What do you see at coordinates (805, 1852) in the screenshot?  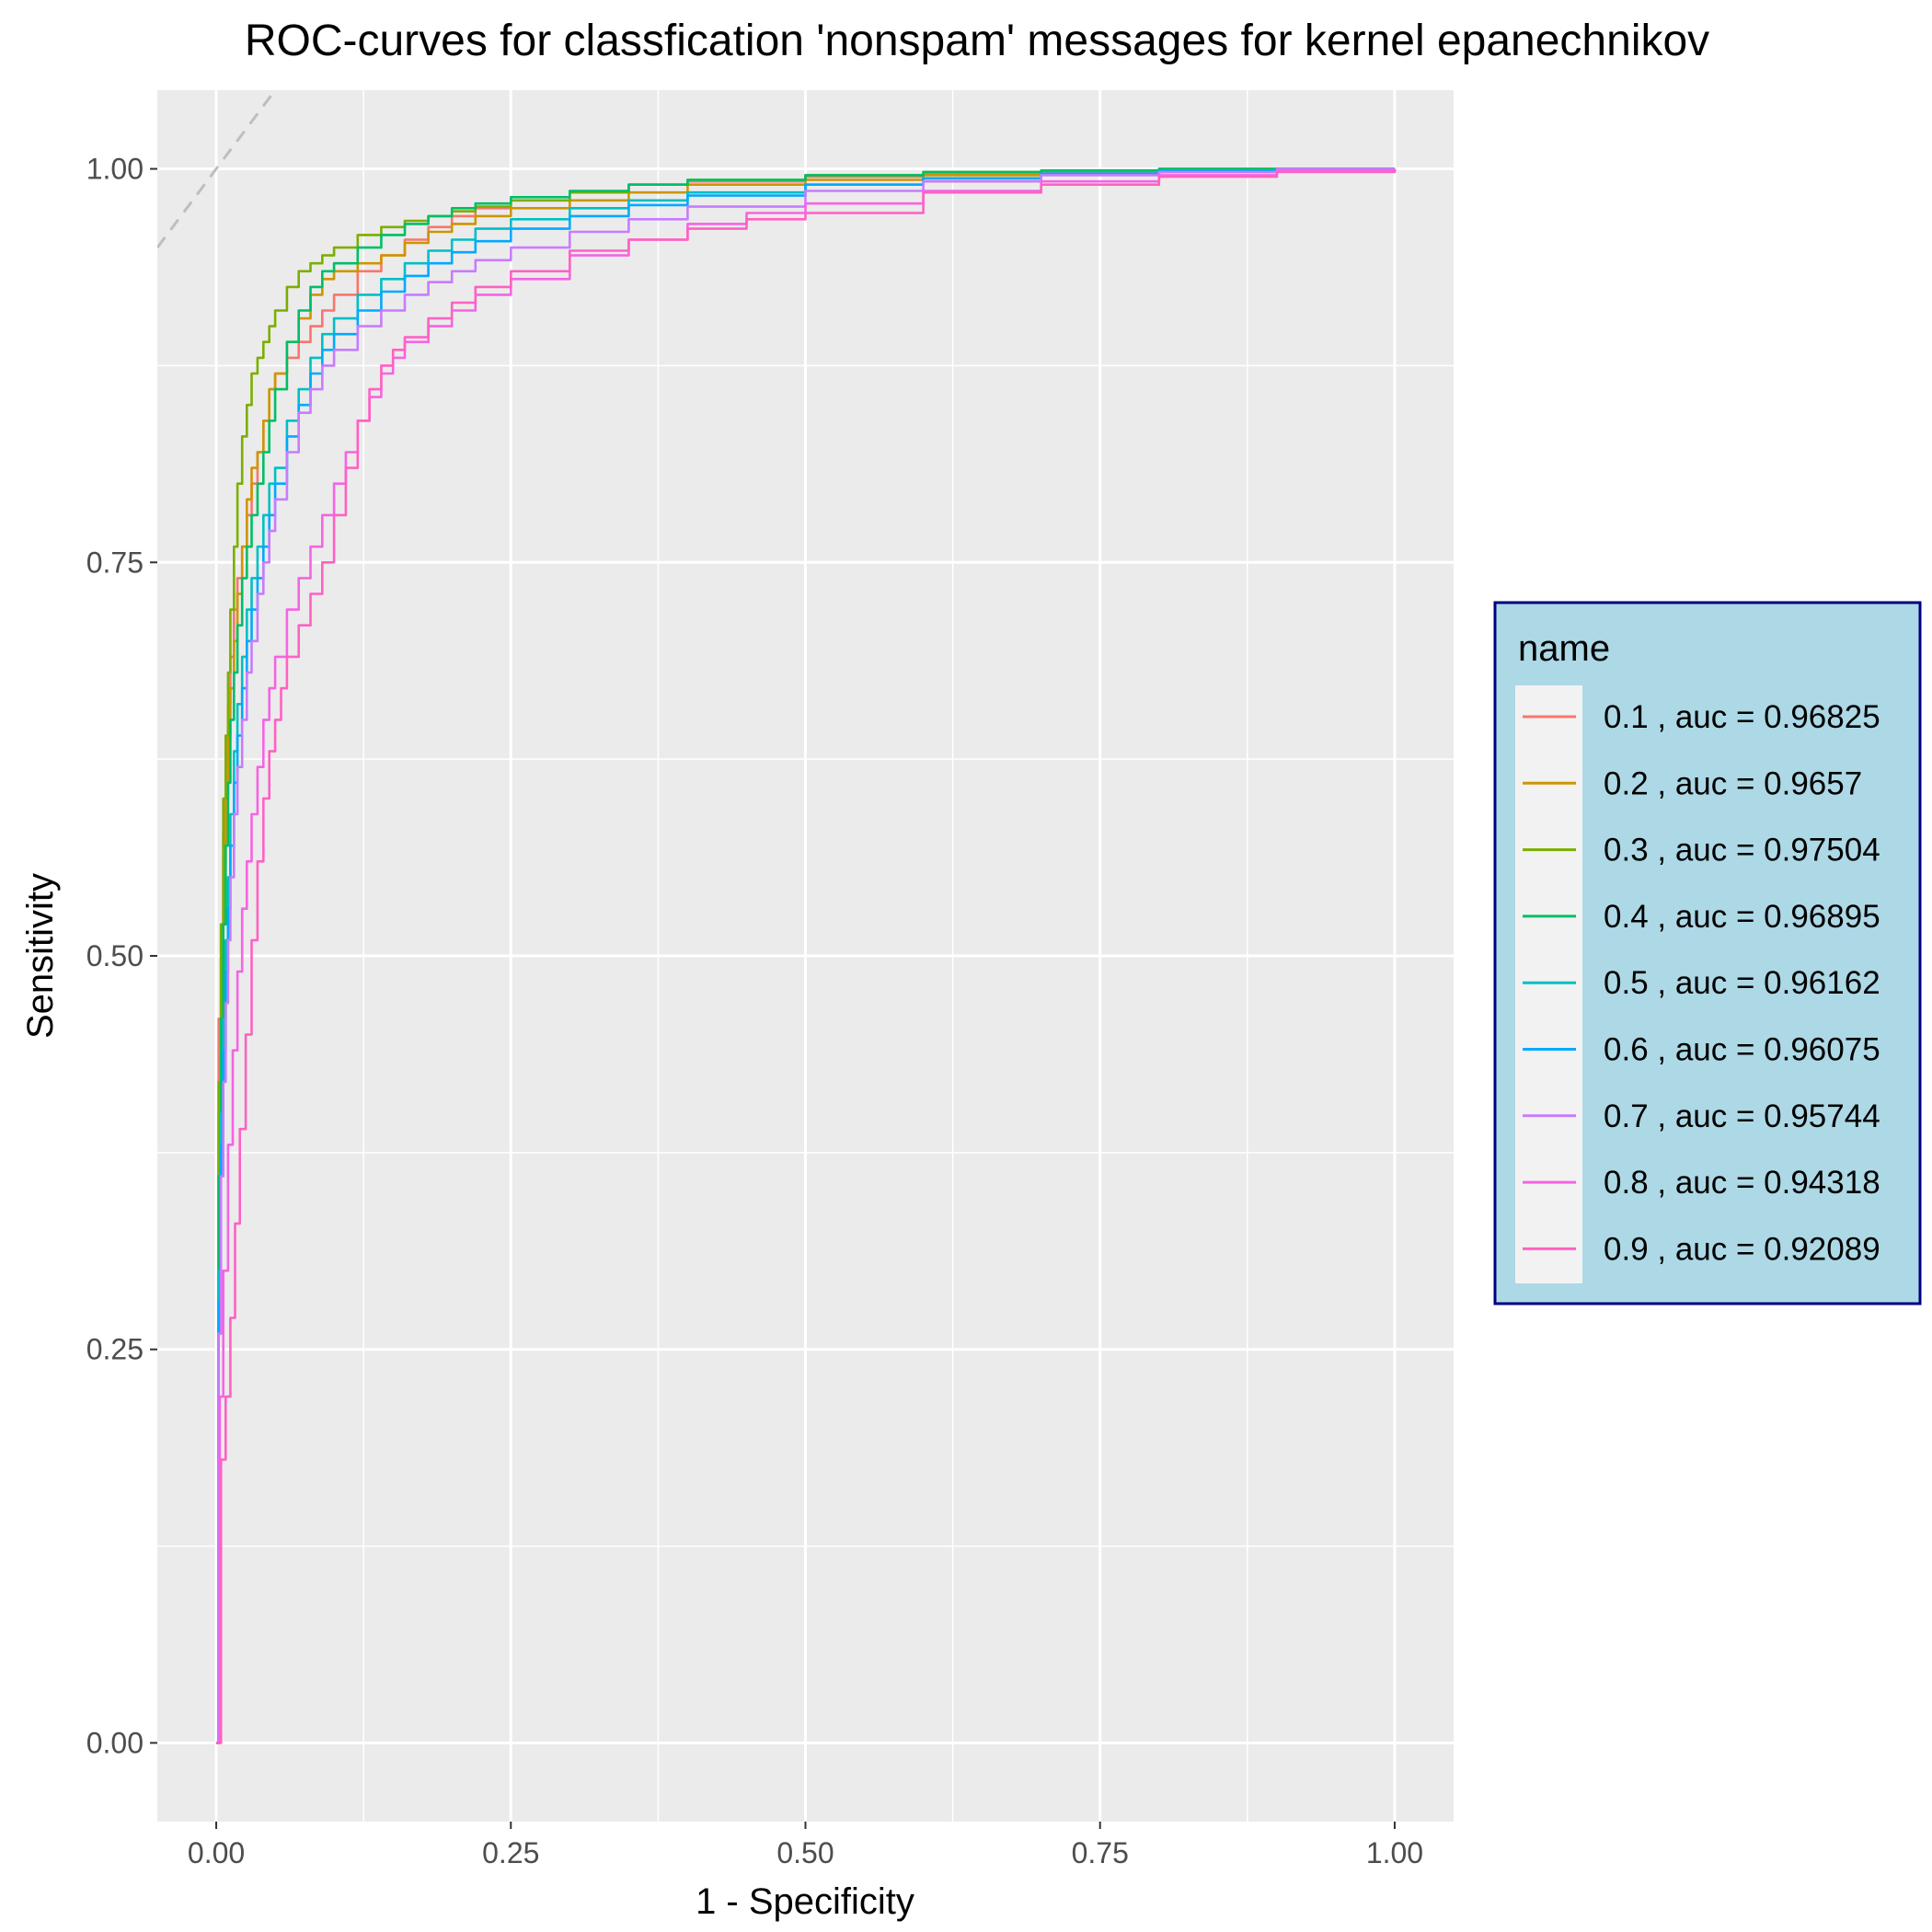 I see `x-tick-label: 0.50` at bounding box center [805, 1852].